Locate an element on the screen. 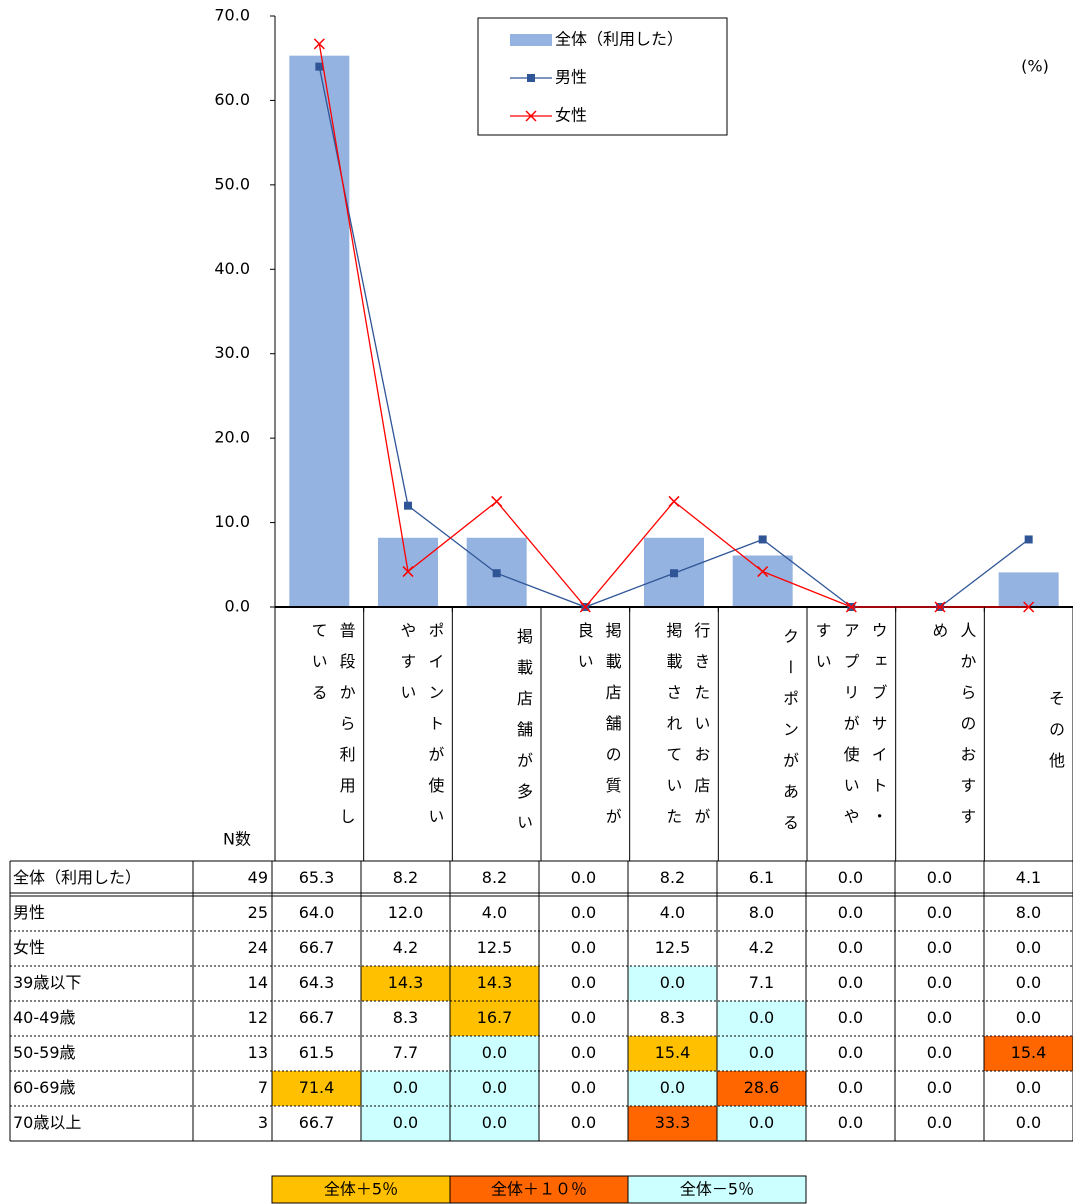 Image resolution: width=1073 pixels, height=1204 pixels. row-label: 男性 is located at coordinates (29, 912).